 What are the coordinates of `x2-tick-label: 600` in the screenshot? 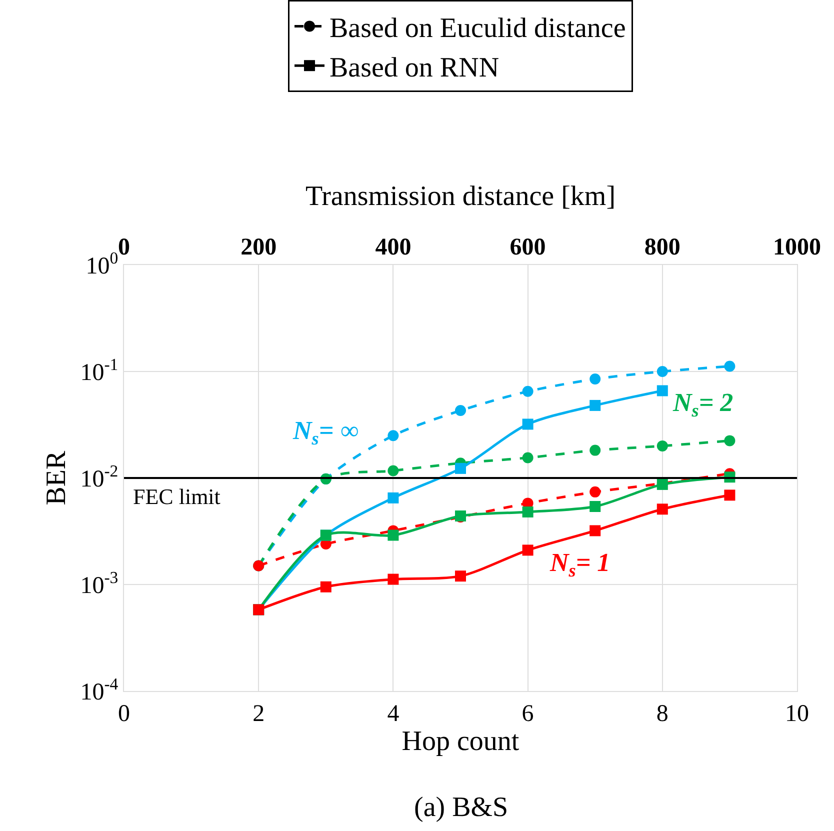 It's located at (528, 247).